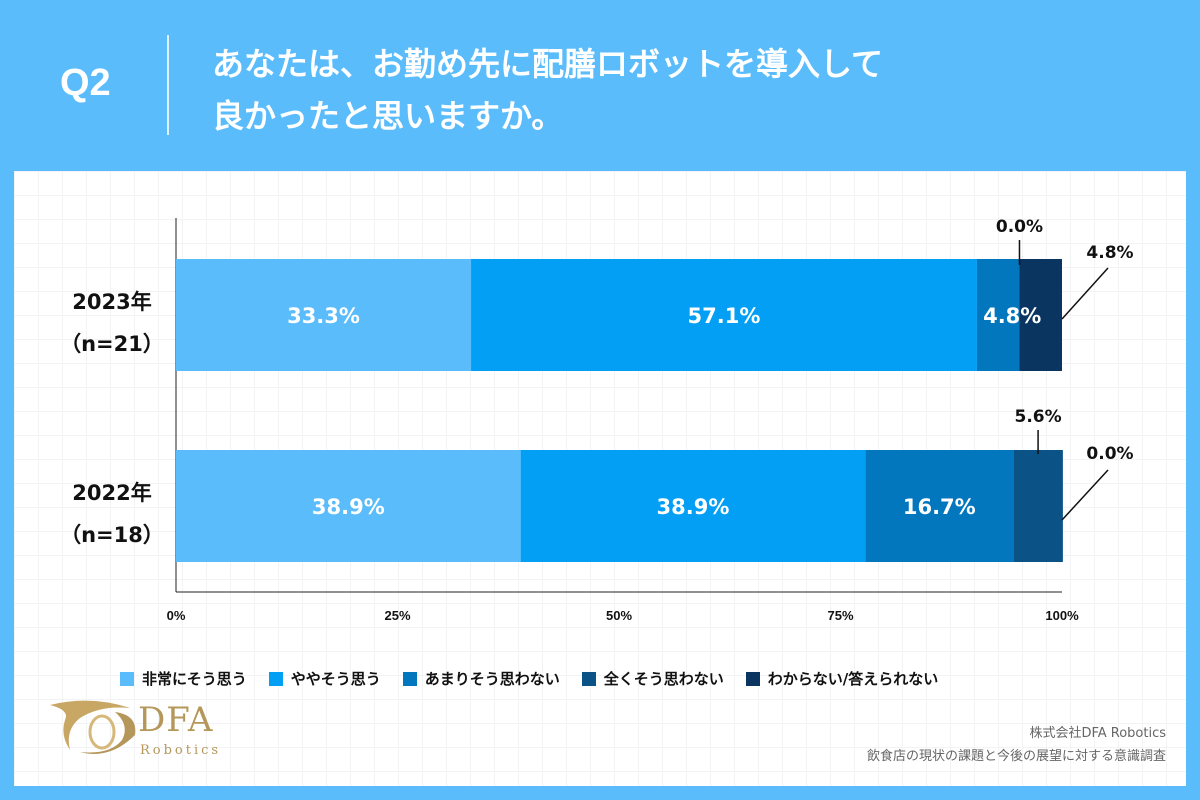 This screenshot has width=1200, height=800. What do you see at coordinates (663, 679) in the screenshot?
I see `legend-label: 全くそう思わない` at bounding box center [663, 679].